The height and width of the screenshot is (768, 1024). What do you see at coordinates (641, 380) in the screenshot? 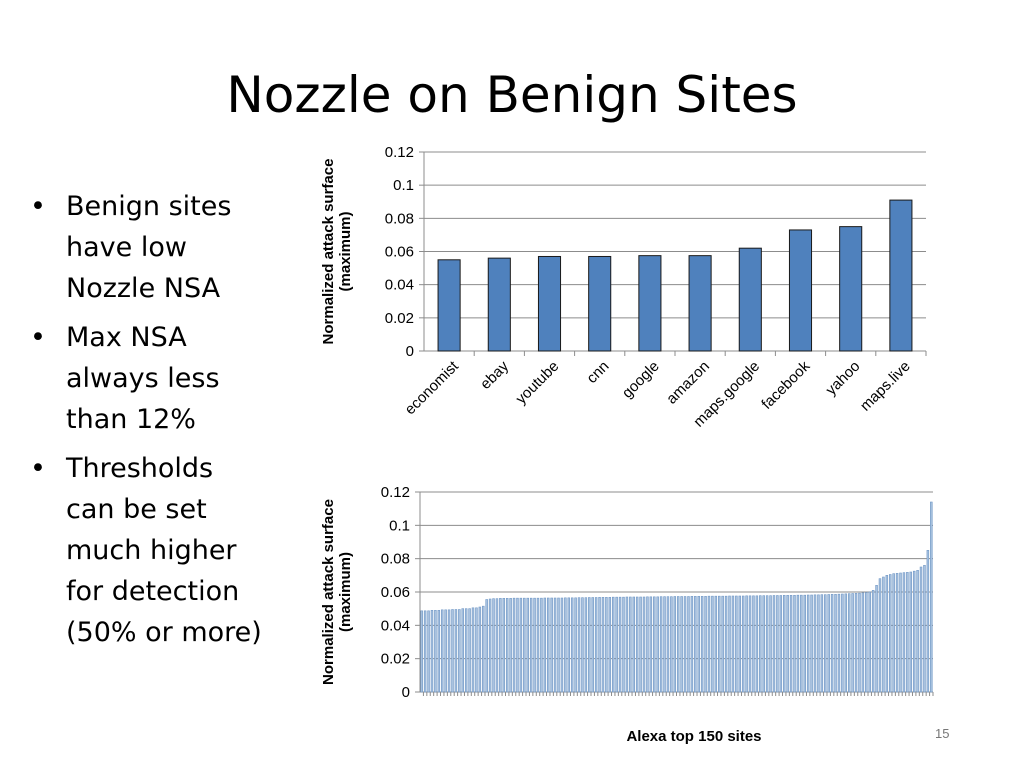
I see `x-category-label: google` at bounding box center [641, 380].